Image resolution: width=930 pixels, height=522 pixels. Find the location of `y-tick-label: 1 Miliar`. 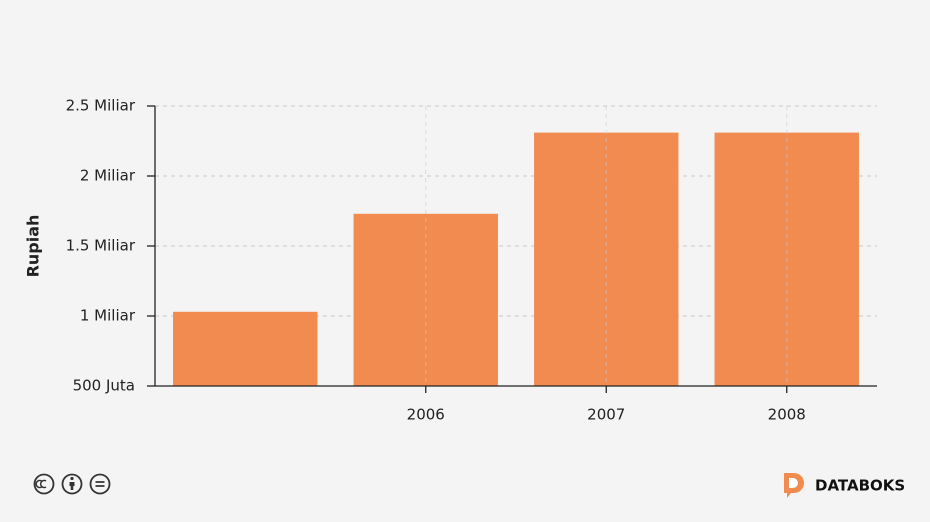

y-tick-label: 1 Miliar is located at coordinates (108, 316).